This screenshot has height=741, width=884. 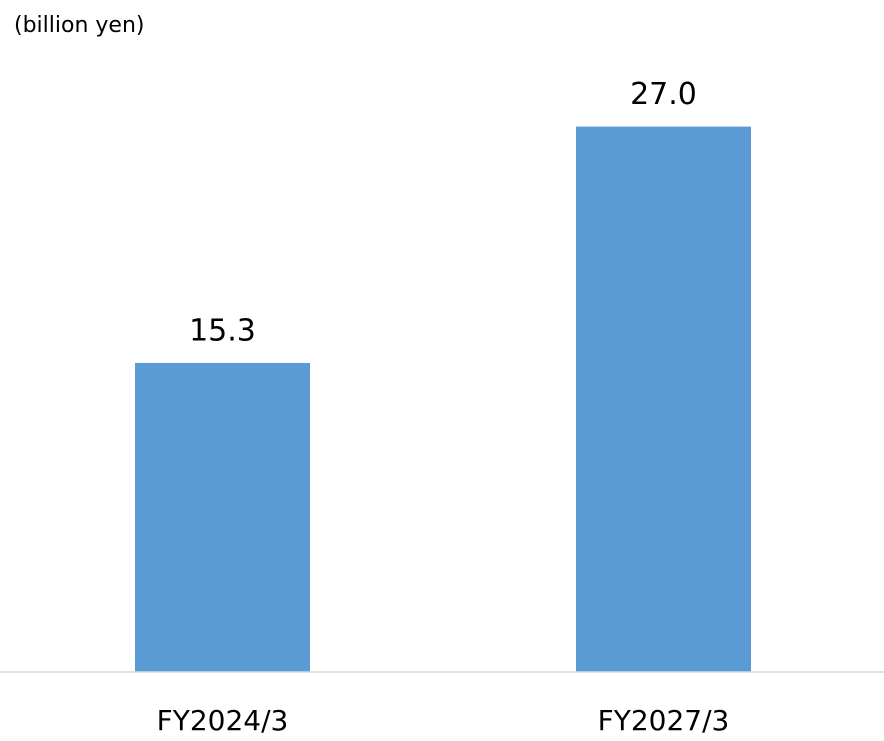 I want to click on unit-label: (billion yen), so click(x=79, y=25).